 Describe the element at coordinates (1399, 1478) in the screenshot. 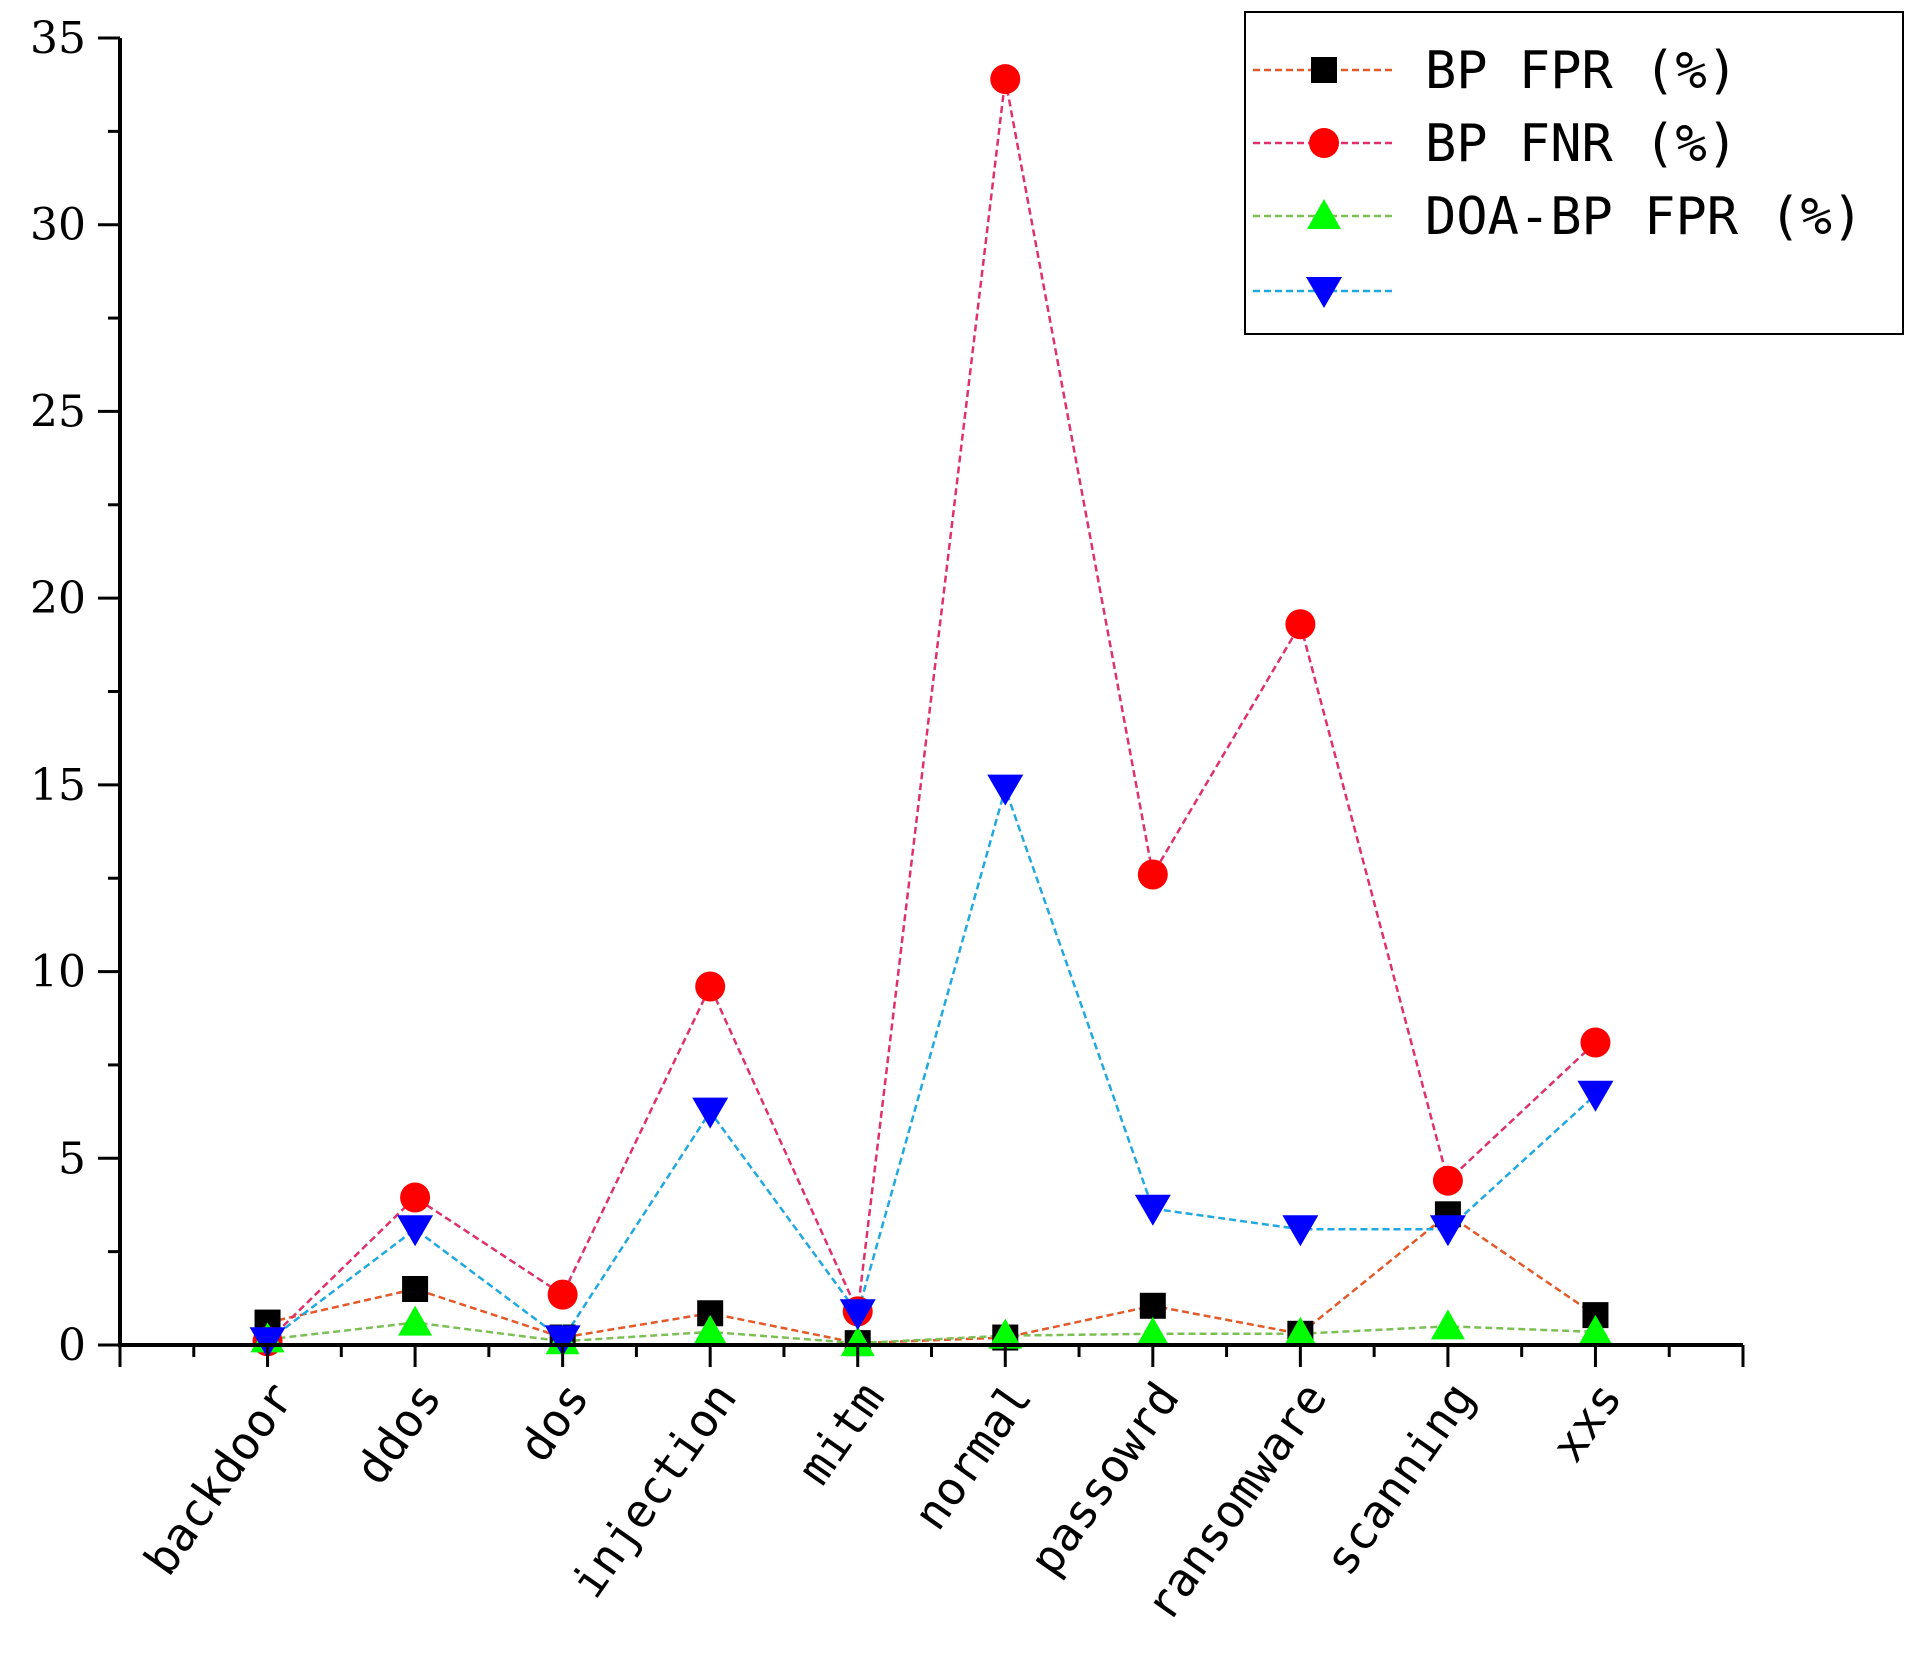

I see `x-tick-label: scanning` at that location.